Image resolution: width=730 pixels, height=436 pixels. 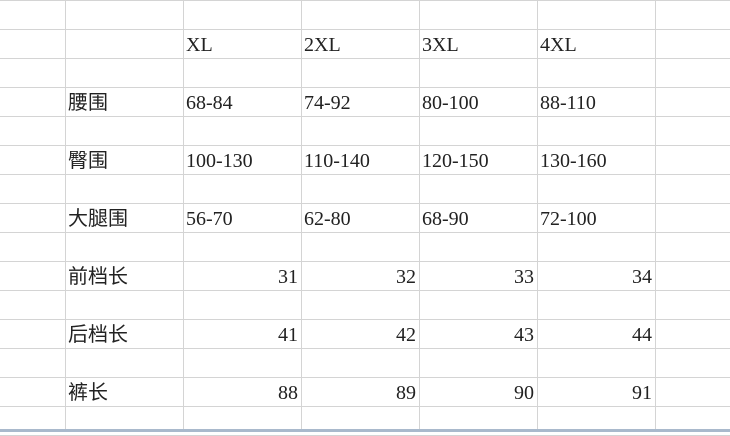 I want to click on data-cell: 88-110, so click(x=568, y=103).